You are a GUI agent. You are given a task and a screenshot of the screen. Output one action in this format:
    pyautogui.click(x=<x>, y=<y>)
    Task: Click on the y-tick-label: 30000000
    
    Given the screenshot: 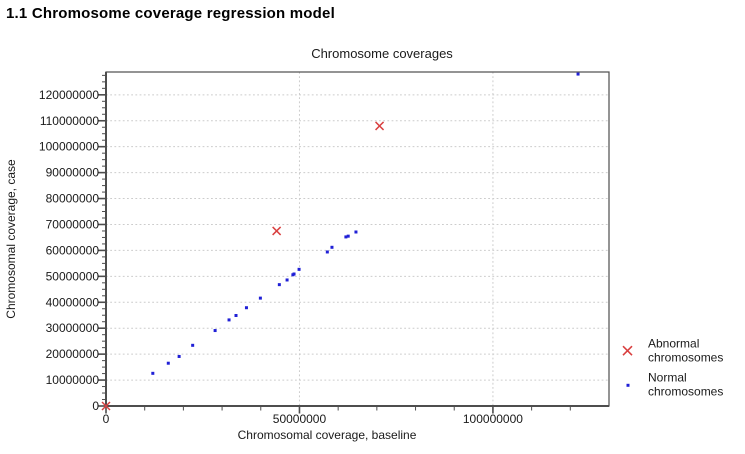 What is the action you would take?
    pyautogui.click(x=73, y=328)
    